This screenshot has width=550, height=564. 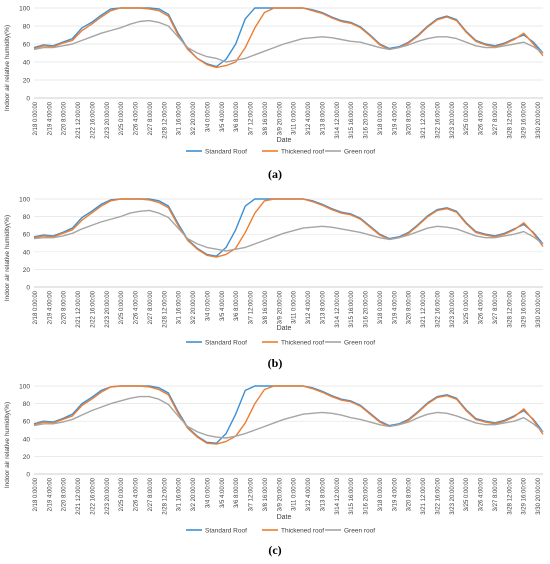 What do you see at coordinates (453, 495) in the screenshot?
I see `x-tick-label: 3/23 20:00:00` at bounding box center [453, 495].